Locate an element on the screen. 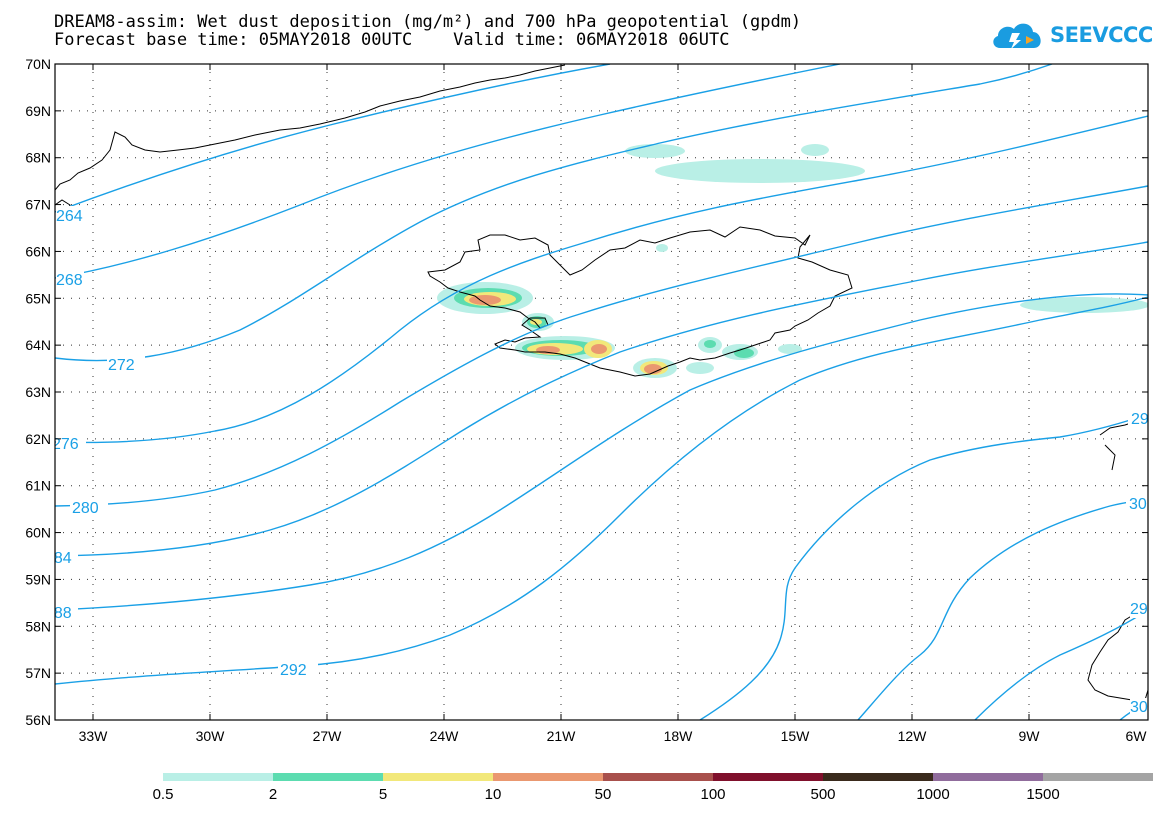 The image size is (1175, 815). contour-label-280: 280 is located at coordinates (85, 508).